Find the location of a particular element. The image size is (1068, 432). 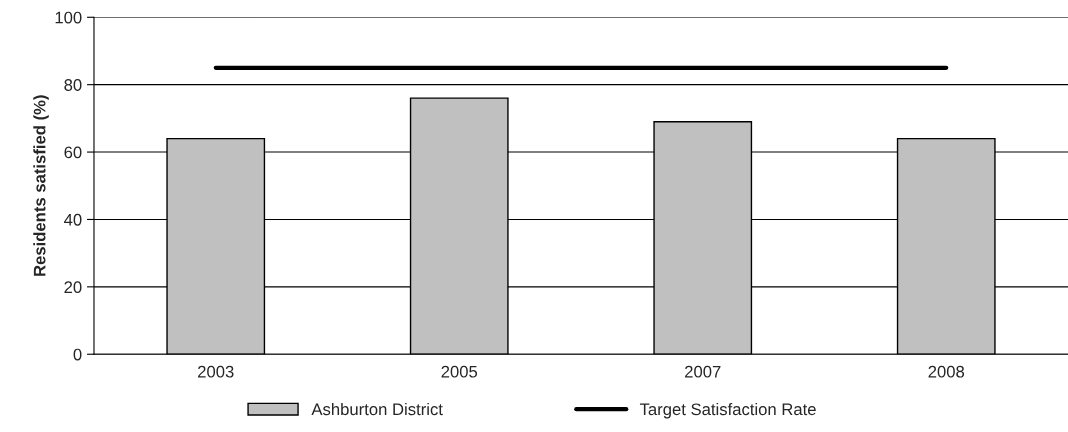

y-tick-label: 40 is located at coordinates (73, 219).